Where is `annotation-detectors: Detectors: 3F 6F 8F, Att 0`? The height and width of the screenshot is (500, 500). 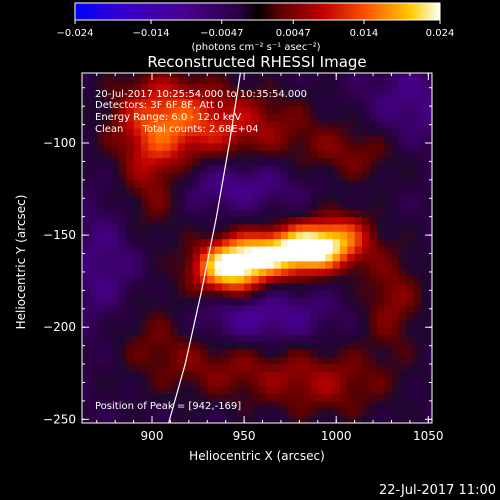 annotation-detectors: Detectors: 3F 6F 8F, Att 0 is located at coordinates (159, 105).